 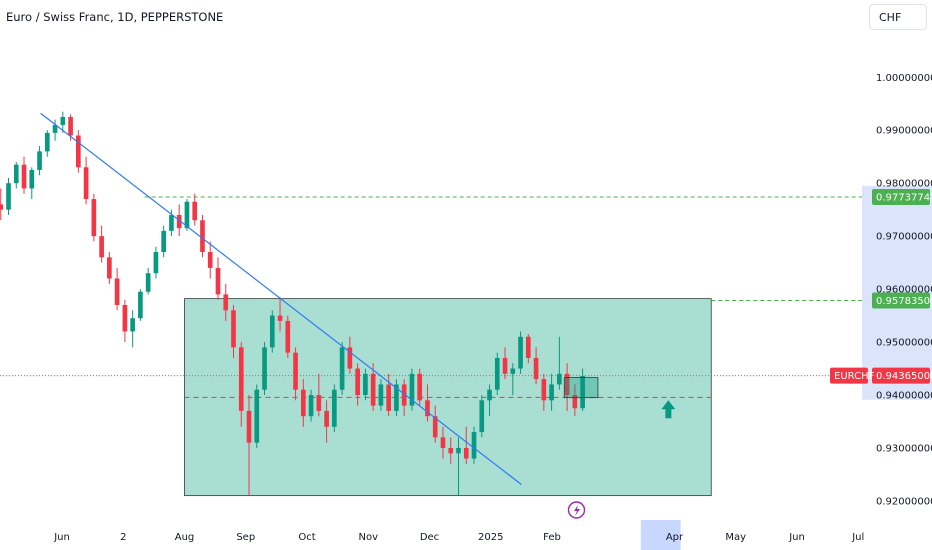 I want to click on currency-button: CHF, so click(x=898, y=17).